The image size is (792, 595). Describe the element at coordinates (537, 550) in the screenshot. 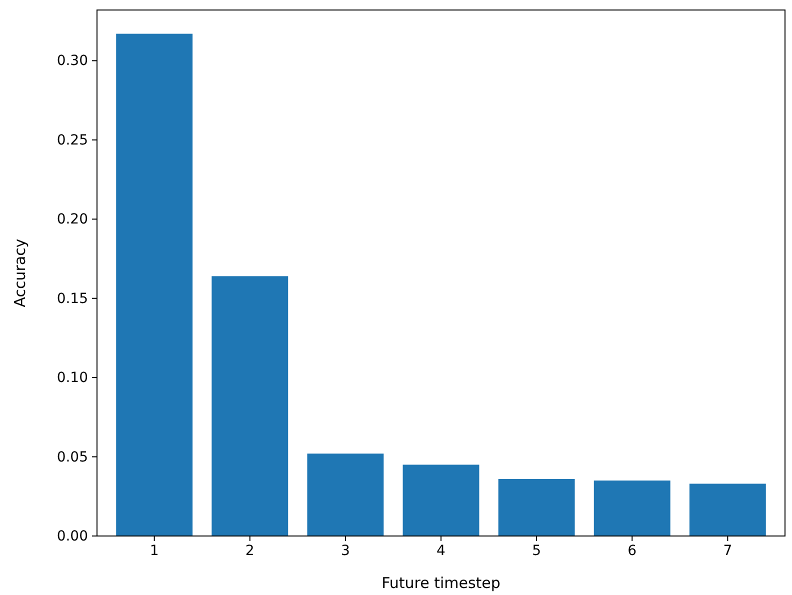

I see `x-tick-label: 5` at that location.